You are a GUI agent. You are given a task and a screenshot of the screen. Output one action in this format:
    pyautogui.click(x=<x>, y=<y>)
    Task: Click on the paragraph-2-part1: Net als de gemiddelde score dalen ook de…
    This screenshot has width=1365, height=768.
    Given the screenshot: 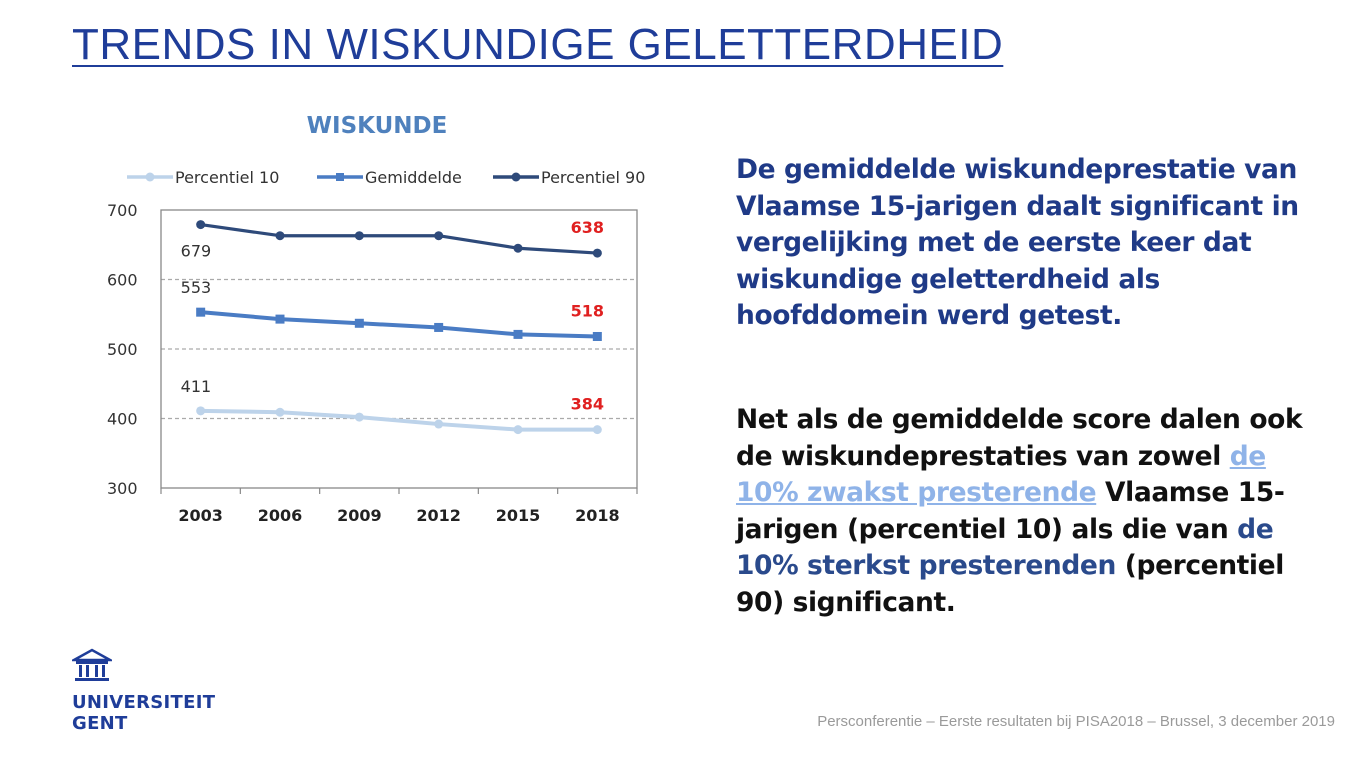 What is the action you would take?
    pyautogui.click(x=1019, y=438)
    